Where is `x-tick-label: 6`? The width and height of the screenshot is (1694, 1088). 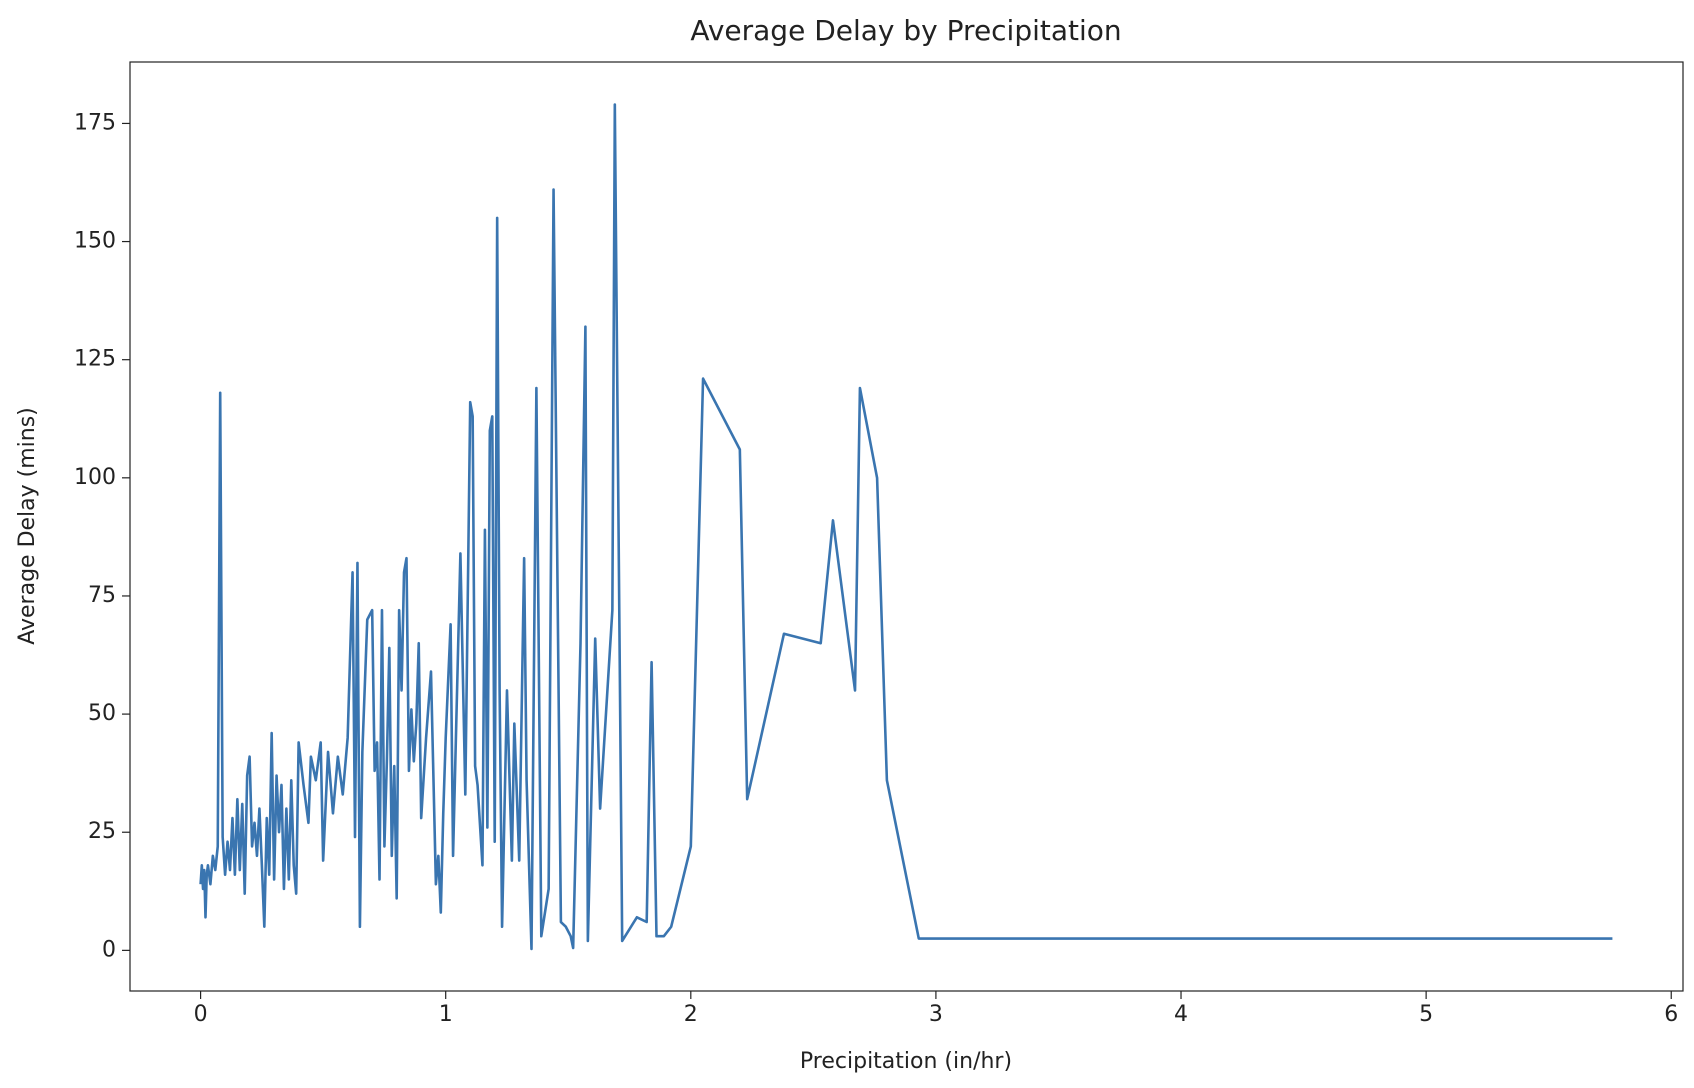
x-tick-label: 6 is located at coordinates (1671, 1014).